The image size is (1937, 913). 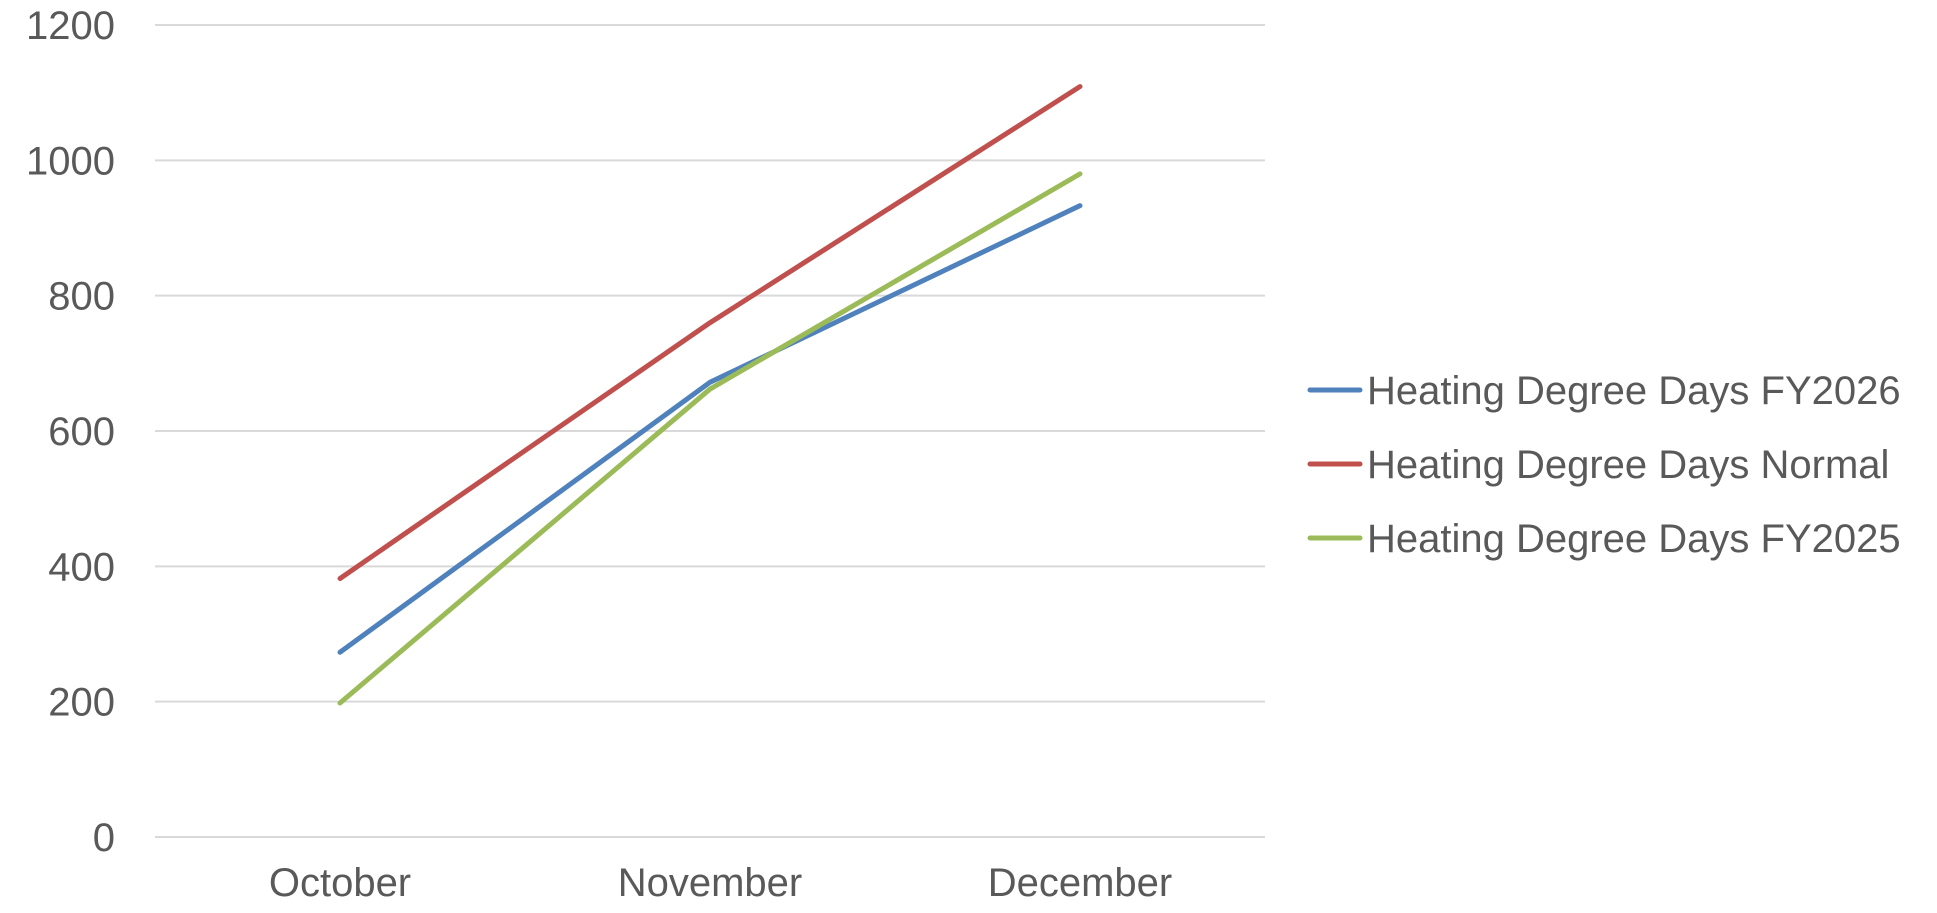 I want to click on y-tick-label: 1200, so click(x=70, y=26).